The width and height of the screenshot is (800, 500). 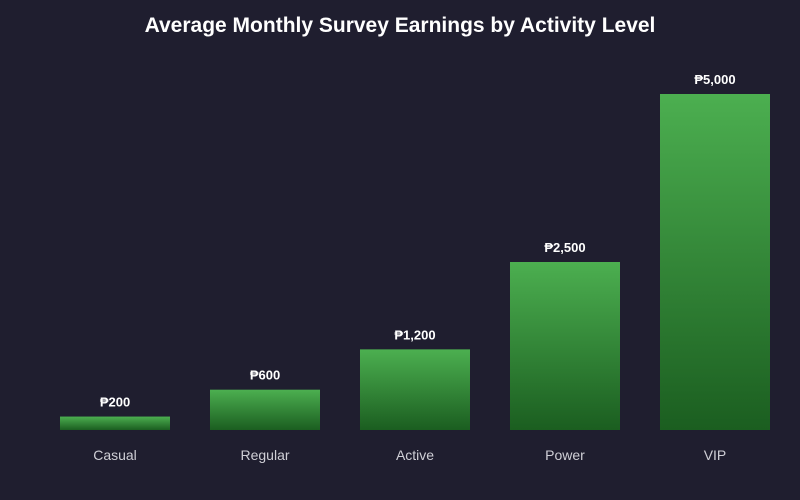 I want to click on bar-value-label: ₱600, so click(x=265, y=375).